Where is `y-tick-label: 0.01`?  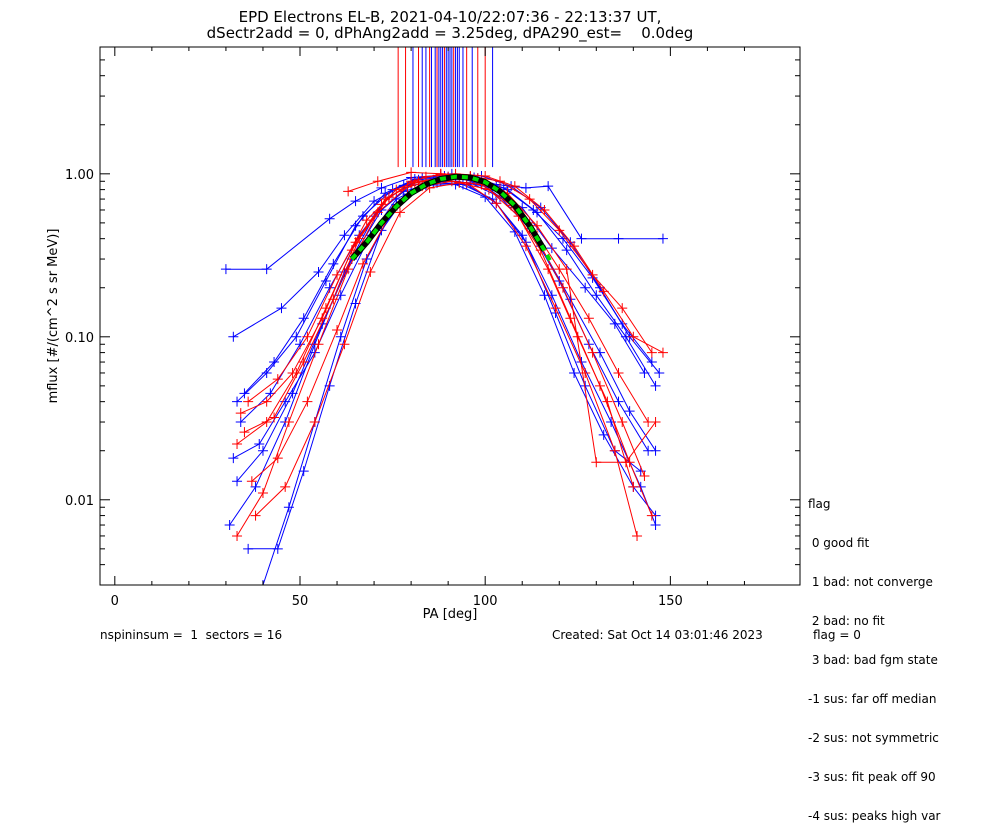 y-tick-label: 0.01 is located at coordinates (79, 501).